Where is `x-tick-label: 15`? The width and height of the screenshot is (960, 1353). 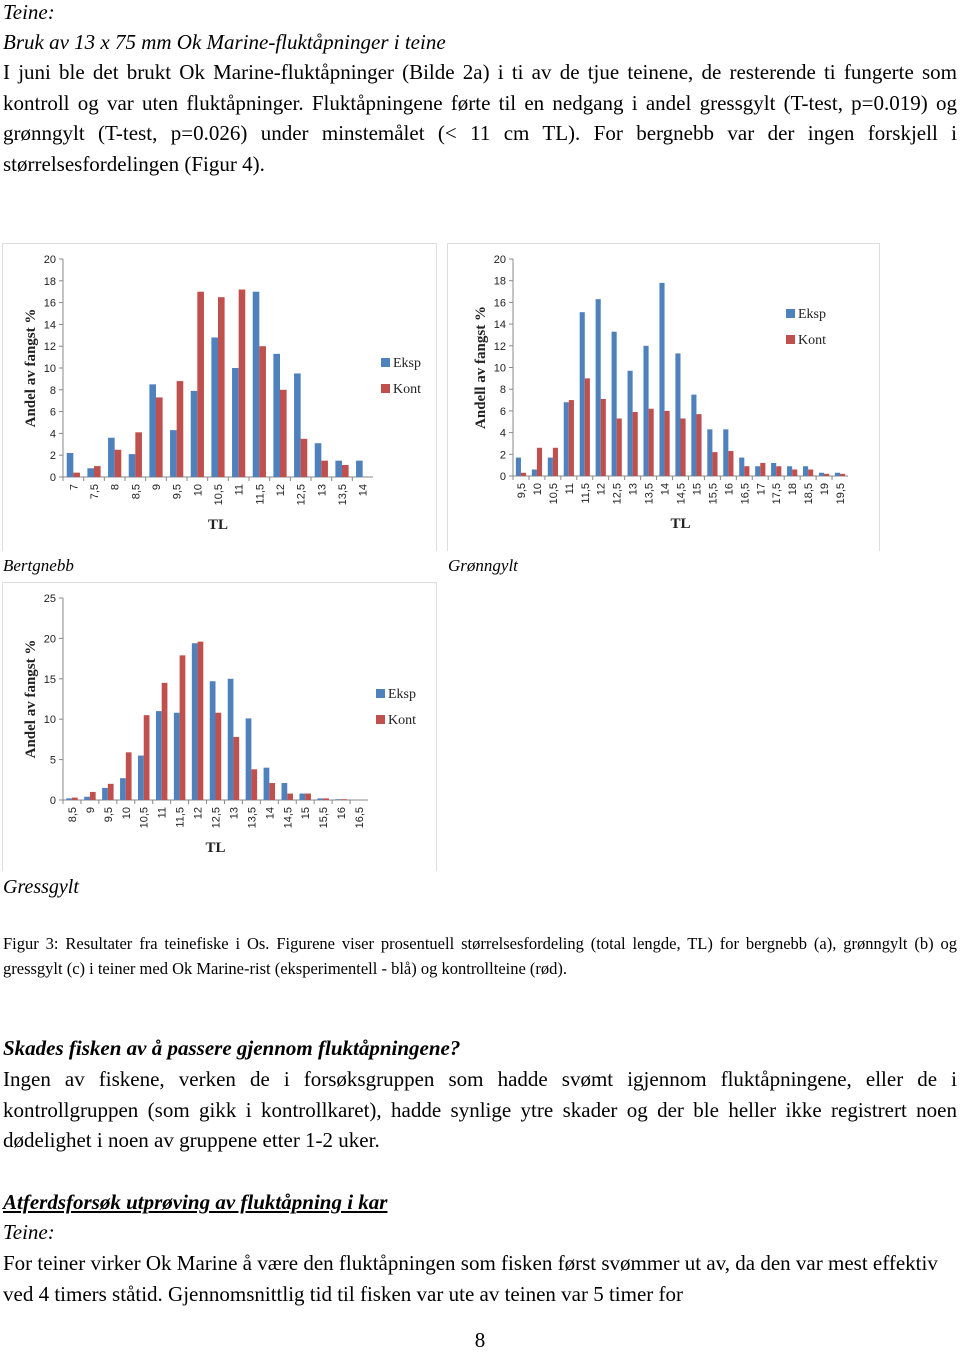
x-tick-label: 15 is located at coordinates (306, 813).